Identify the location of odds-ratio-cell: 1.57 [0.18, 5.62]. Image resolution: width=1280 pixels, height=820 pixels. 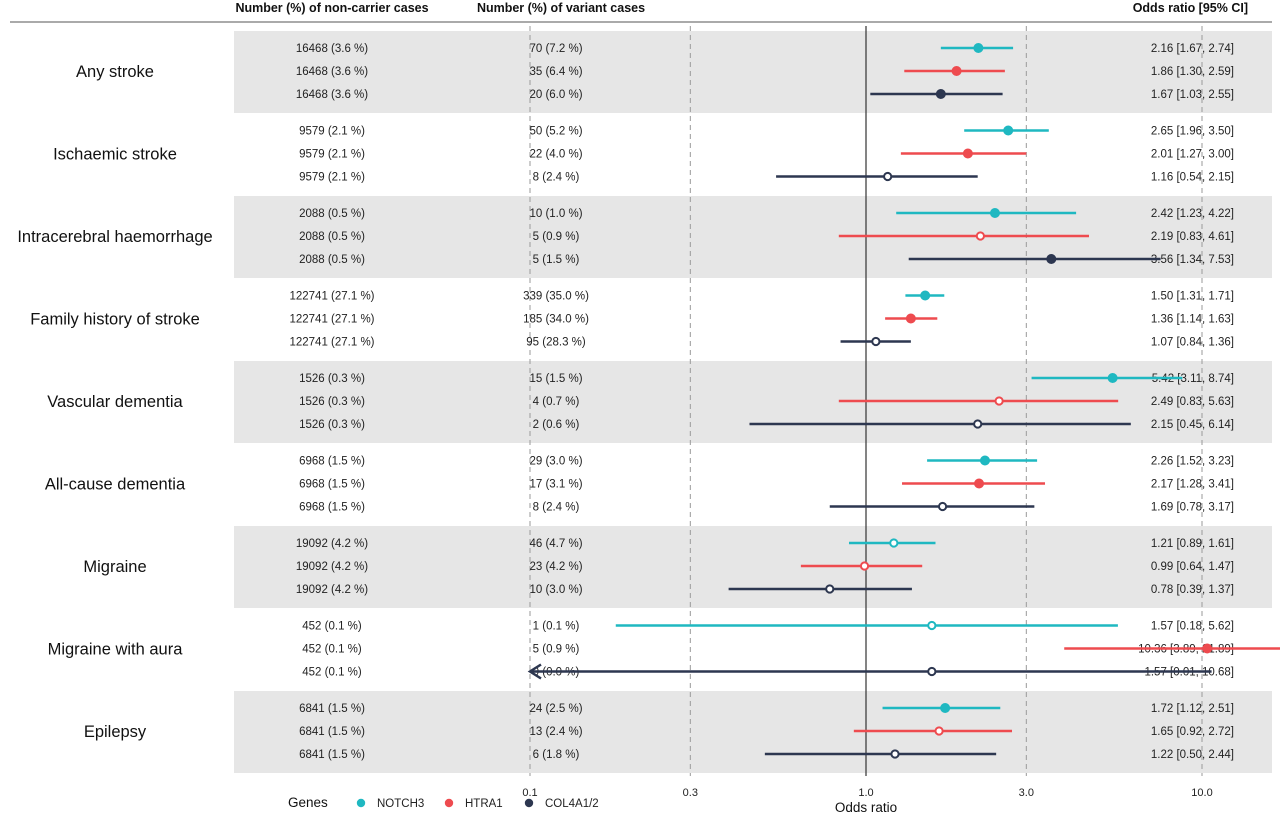
(1192, 627).